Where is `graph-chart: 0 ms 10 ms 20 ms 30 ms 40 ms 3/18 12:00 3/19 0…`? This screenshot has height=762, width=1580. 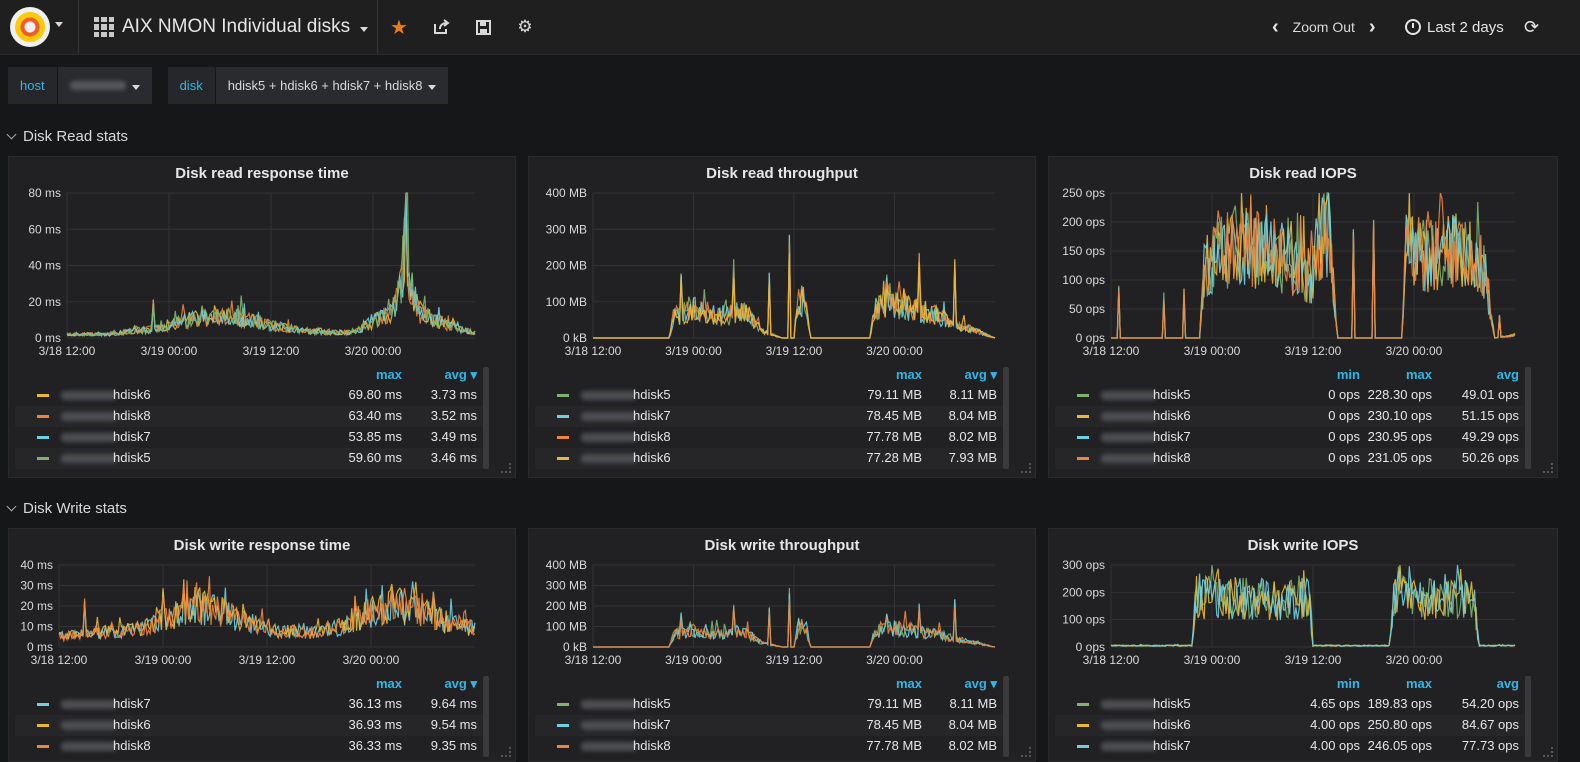 graph-chart: 0 ms 10 ms 20 ms 30 ms 40 ms 3/18 12:00 3/19 0… is located at coordinates (263, 602).